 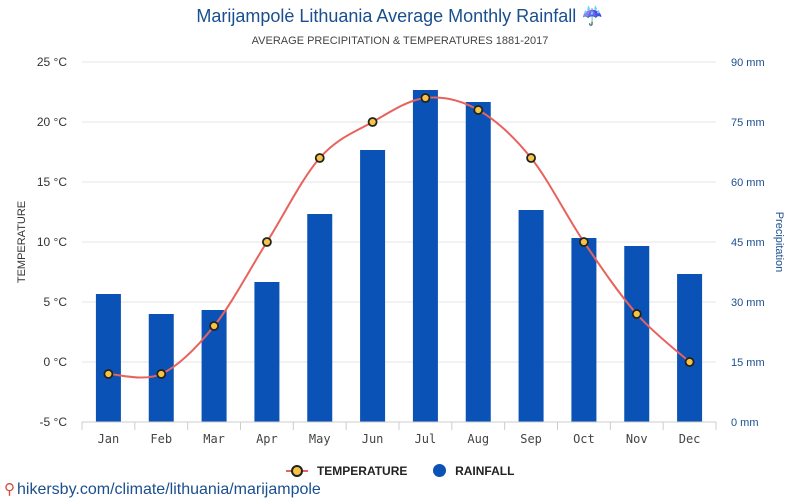 I want to click on left-tick-label: 15 °C, so click(x=52, y=182).